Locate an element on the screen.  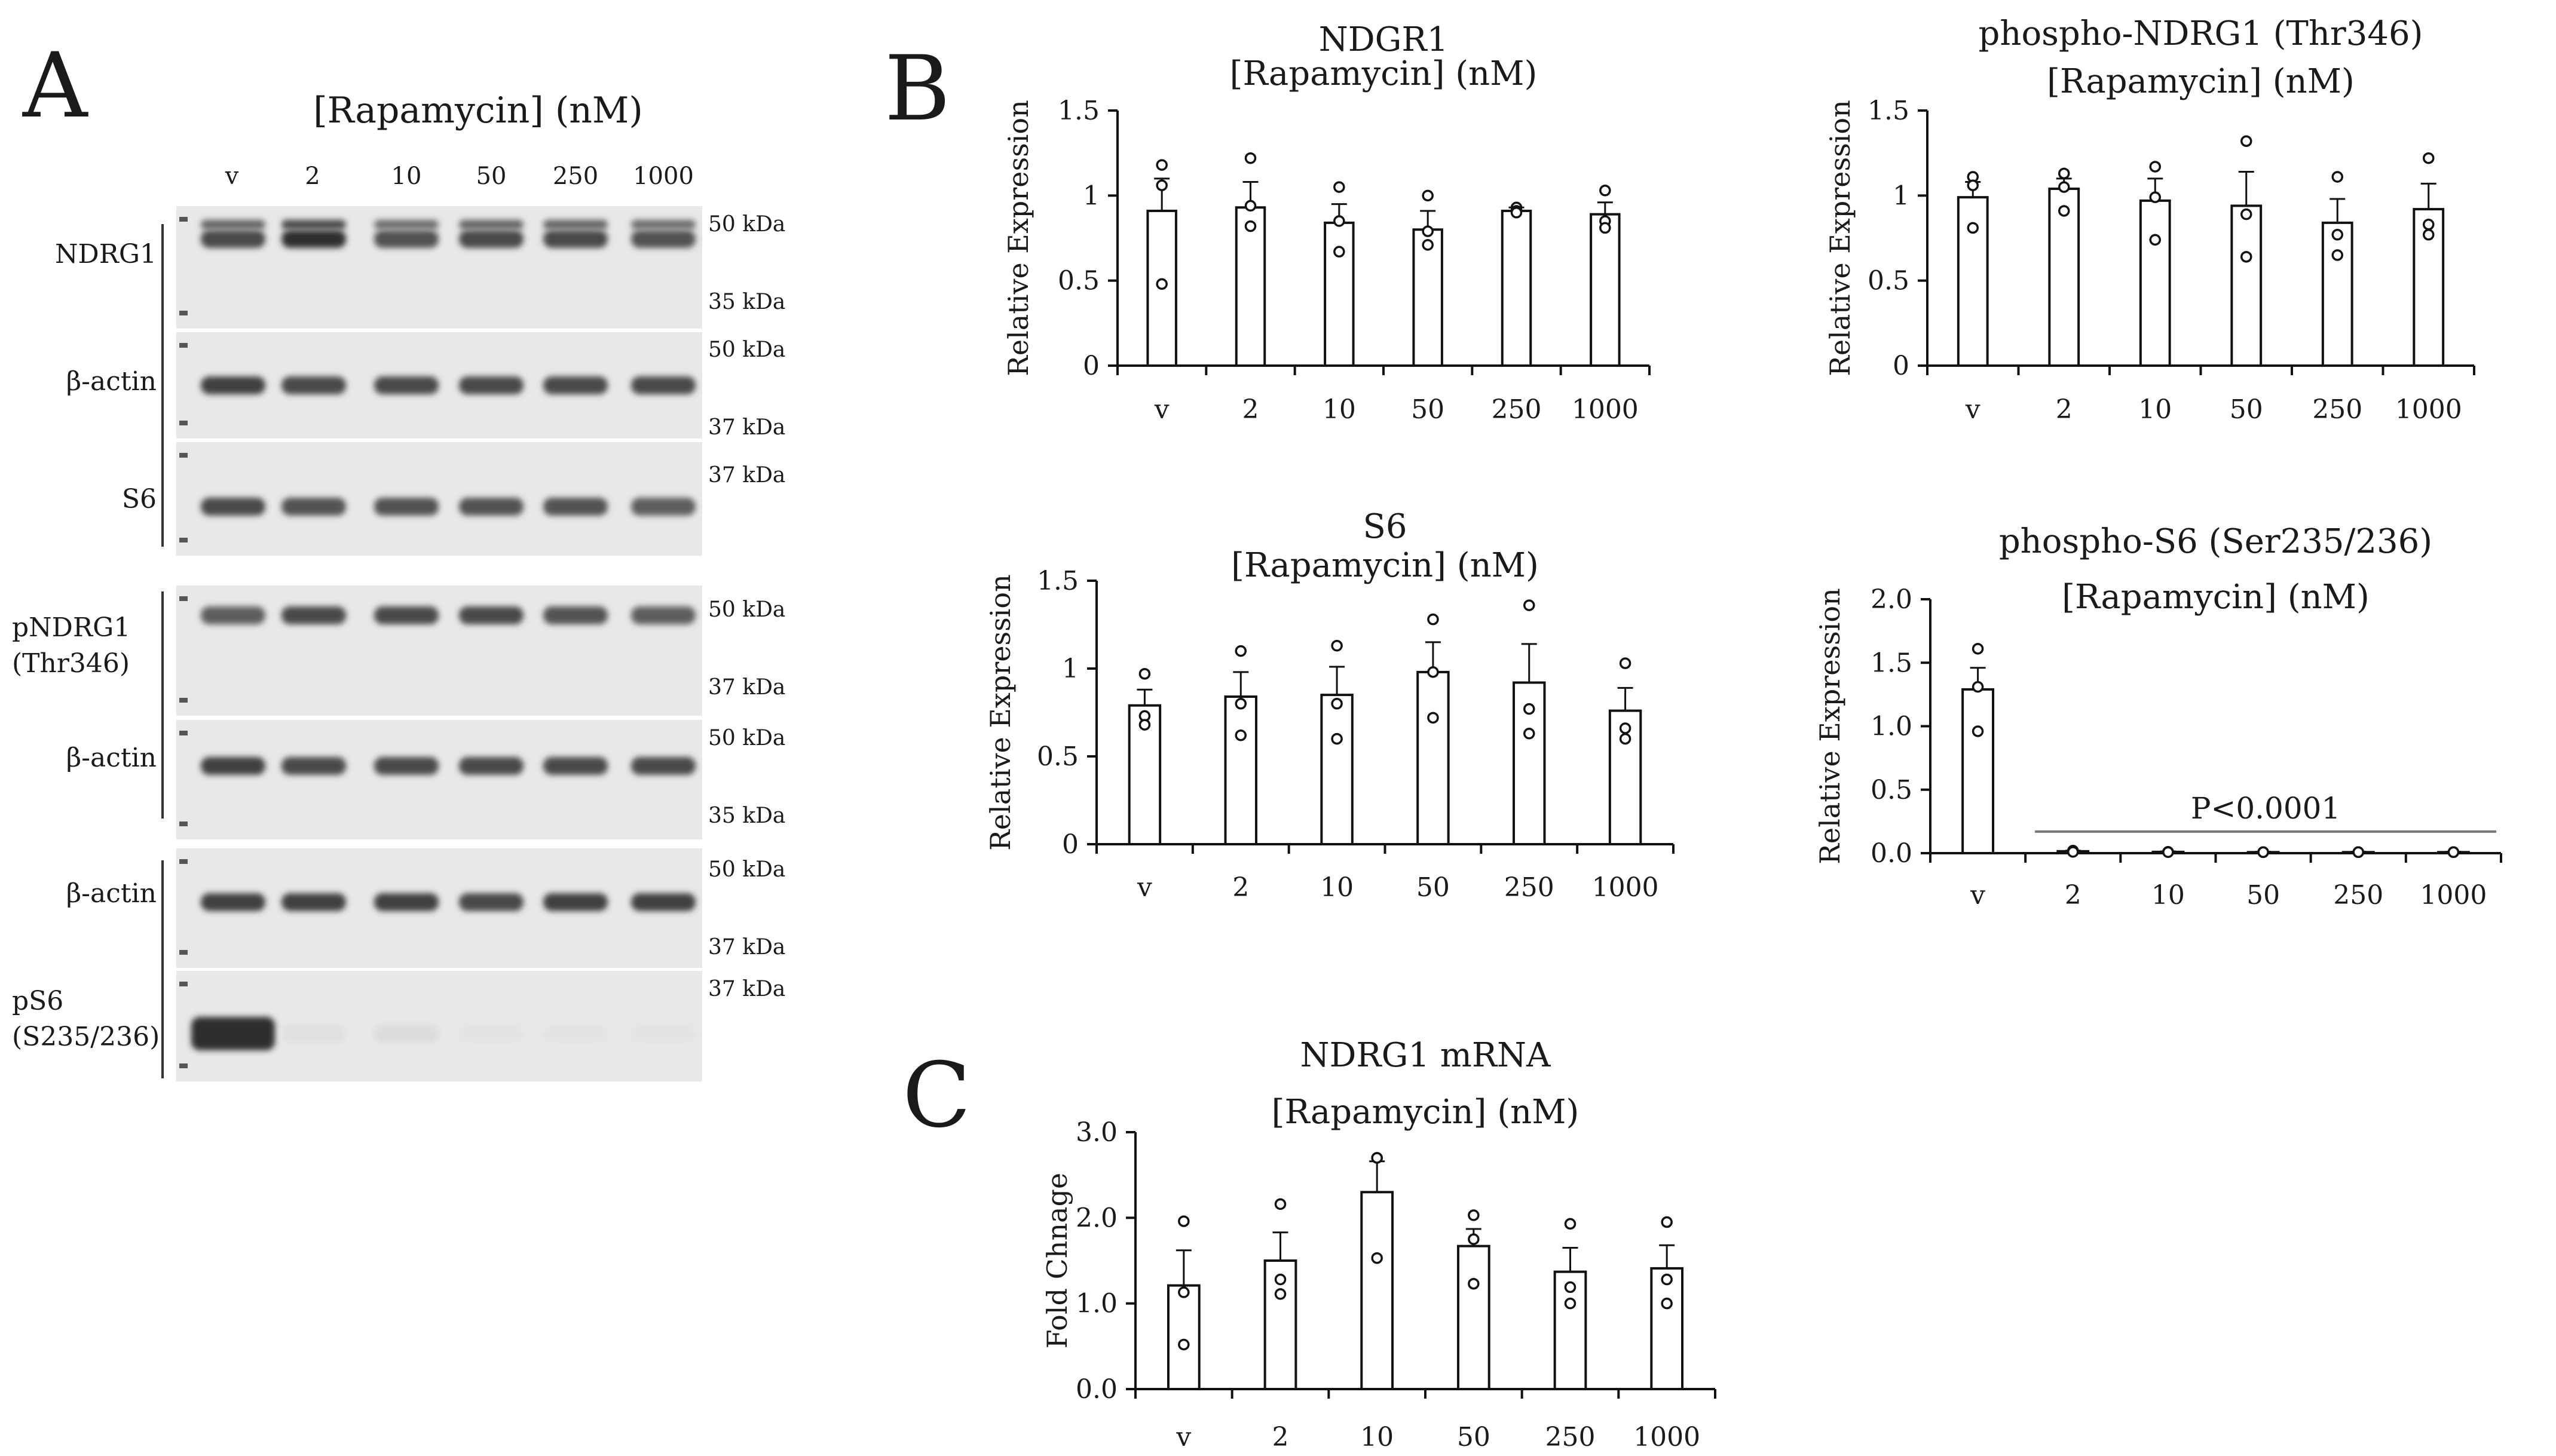
y-tick-label: 3.0 is located at coordinates (1097, 1132).